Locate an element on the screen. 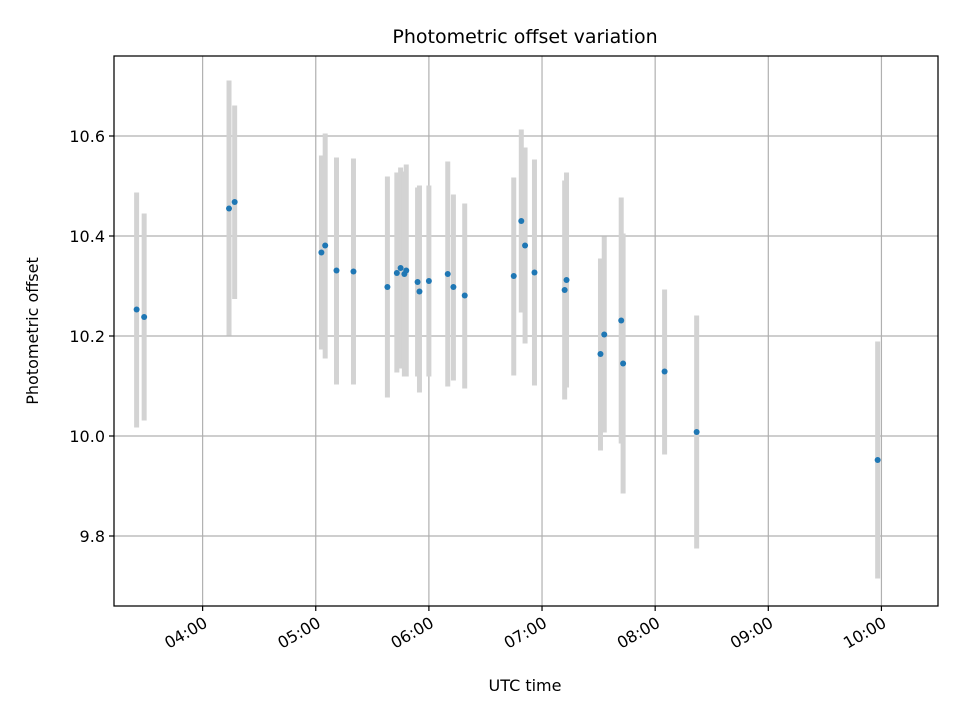 This screenshot has height=720, width=960. y-tick-label: 10.4 is located at coordinates (87, 236).